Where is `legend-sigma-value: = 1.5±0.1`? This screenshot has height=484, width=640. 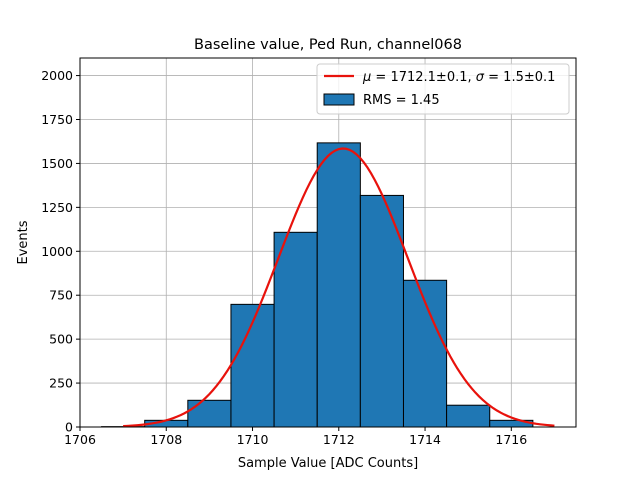 legend-sigma-value: = 1.5±0.1 is located at coordinates (519, 77).